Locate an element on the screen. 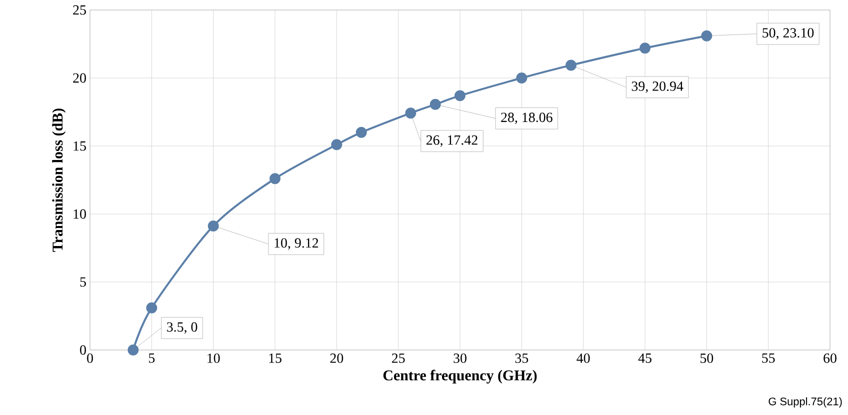  x-tick-label: 40 is located at coordinates (583, 358).